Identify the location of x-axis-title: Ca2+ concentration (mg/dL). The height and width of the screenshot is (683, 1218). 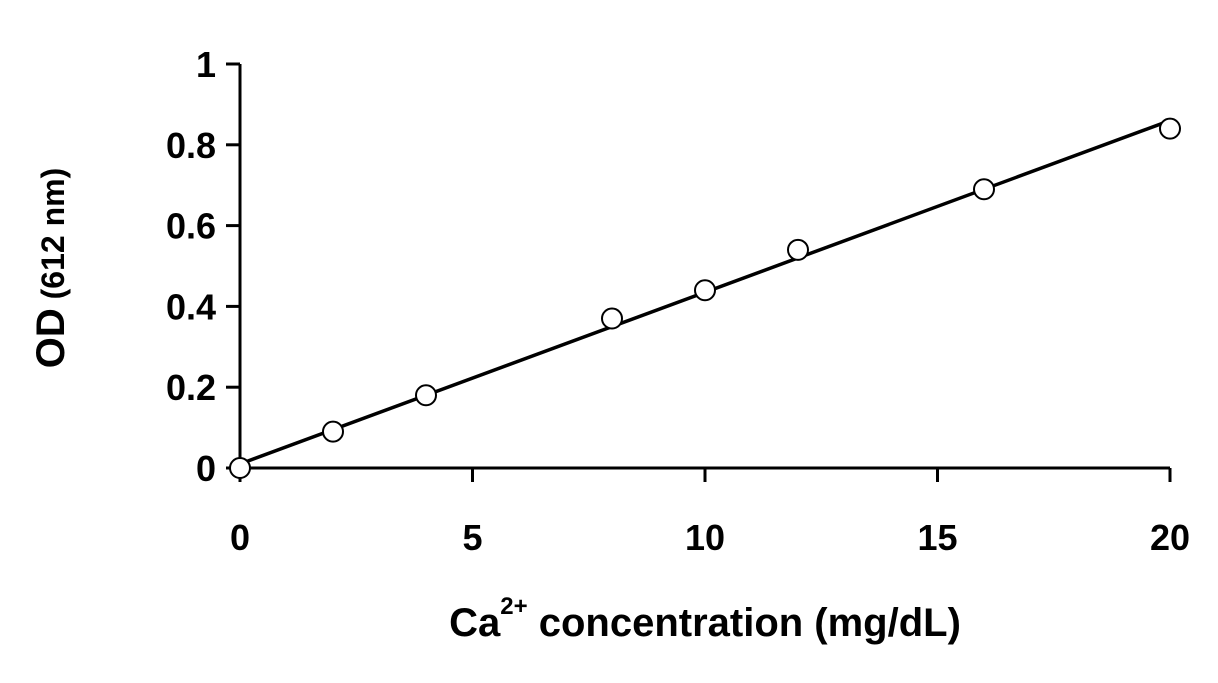
(705, 619).